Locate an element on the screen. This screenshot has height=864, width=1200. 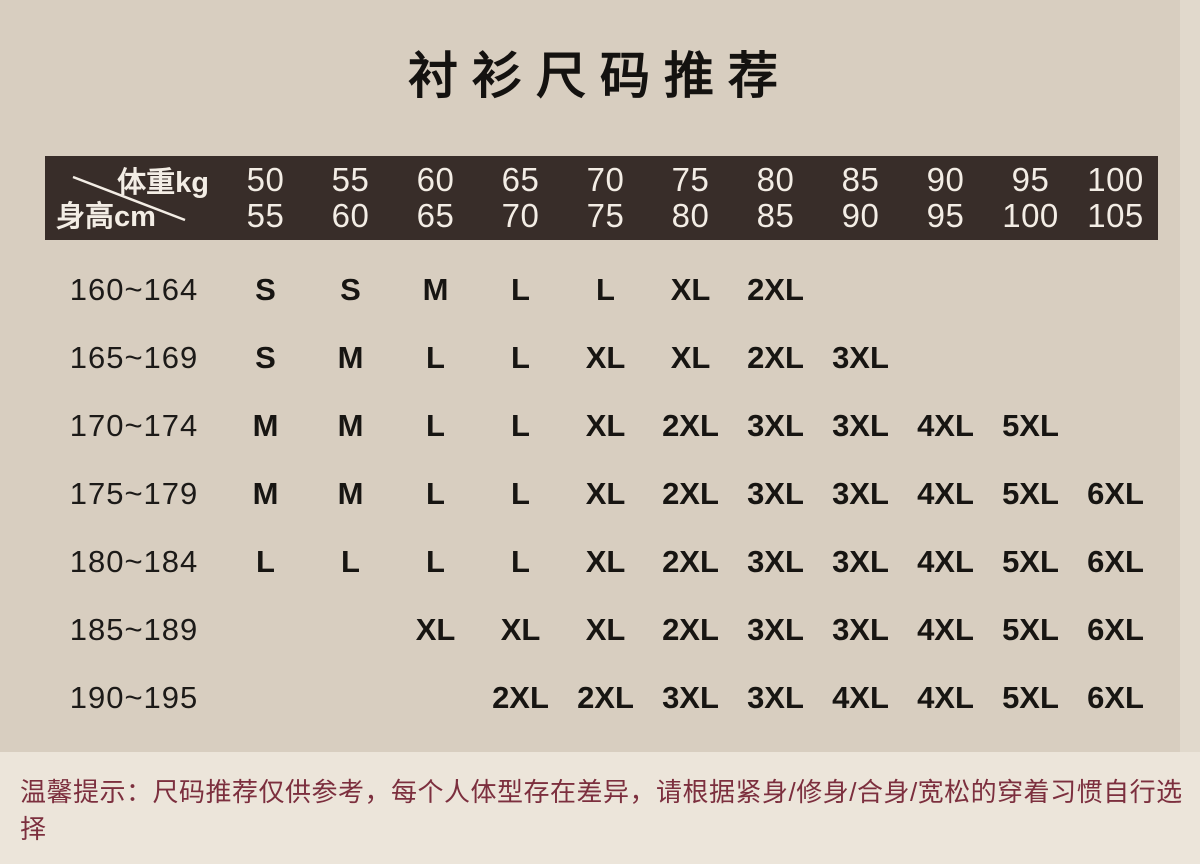
weight-range-bottom: 55 is located at coordinates (265, 215).